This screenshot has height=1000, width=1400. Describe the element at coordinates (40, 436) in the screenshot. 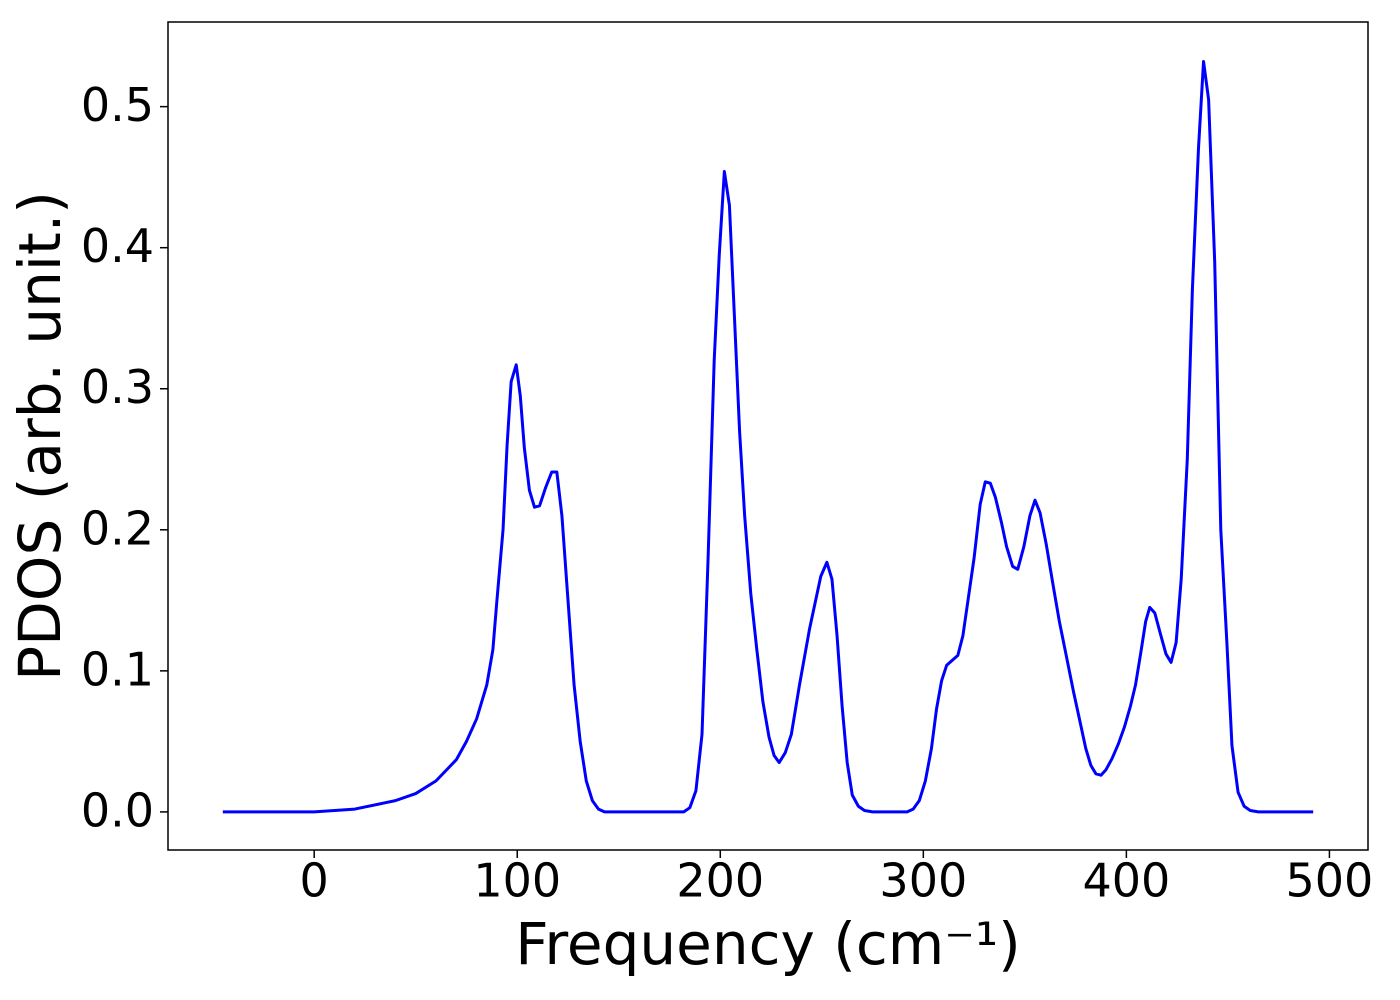

I see `y-axis-label: PDOS (arb. unit.)` at that location.